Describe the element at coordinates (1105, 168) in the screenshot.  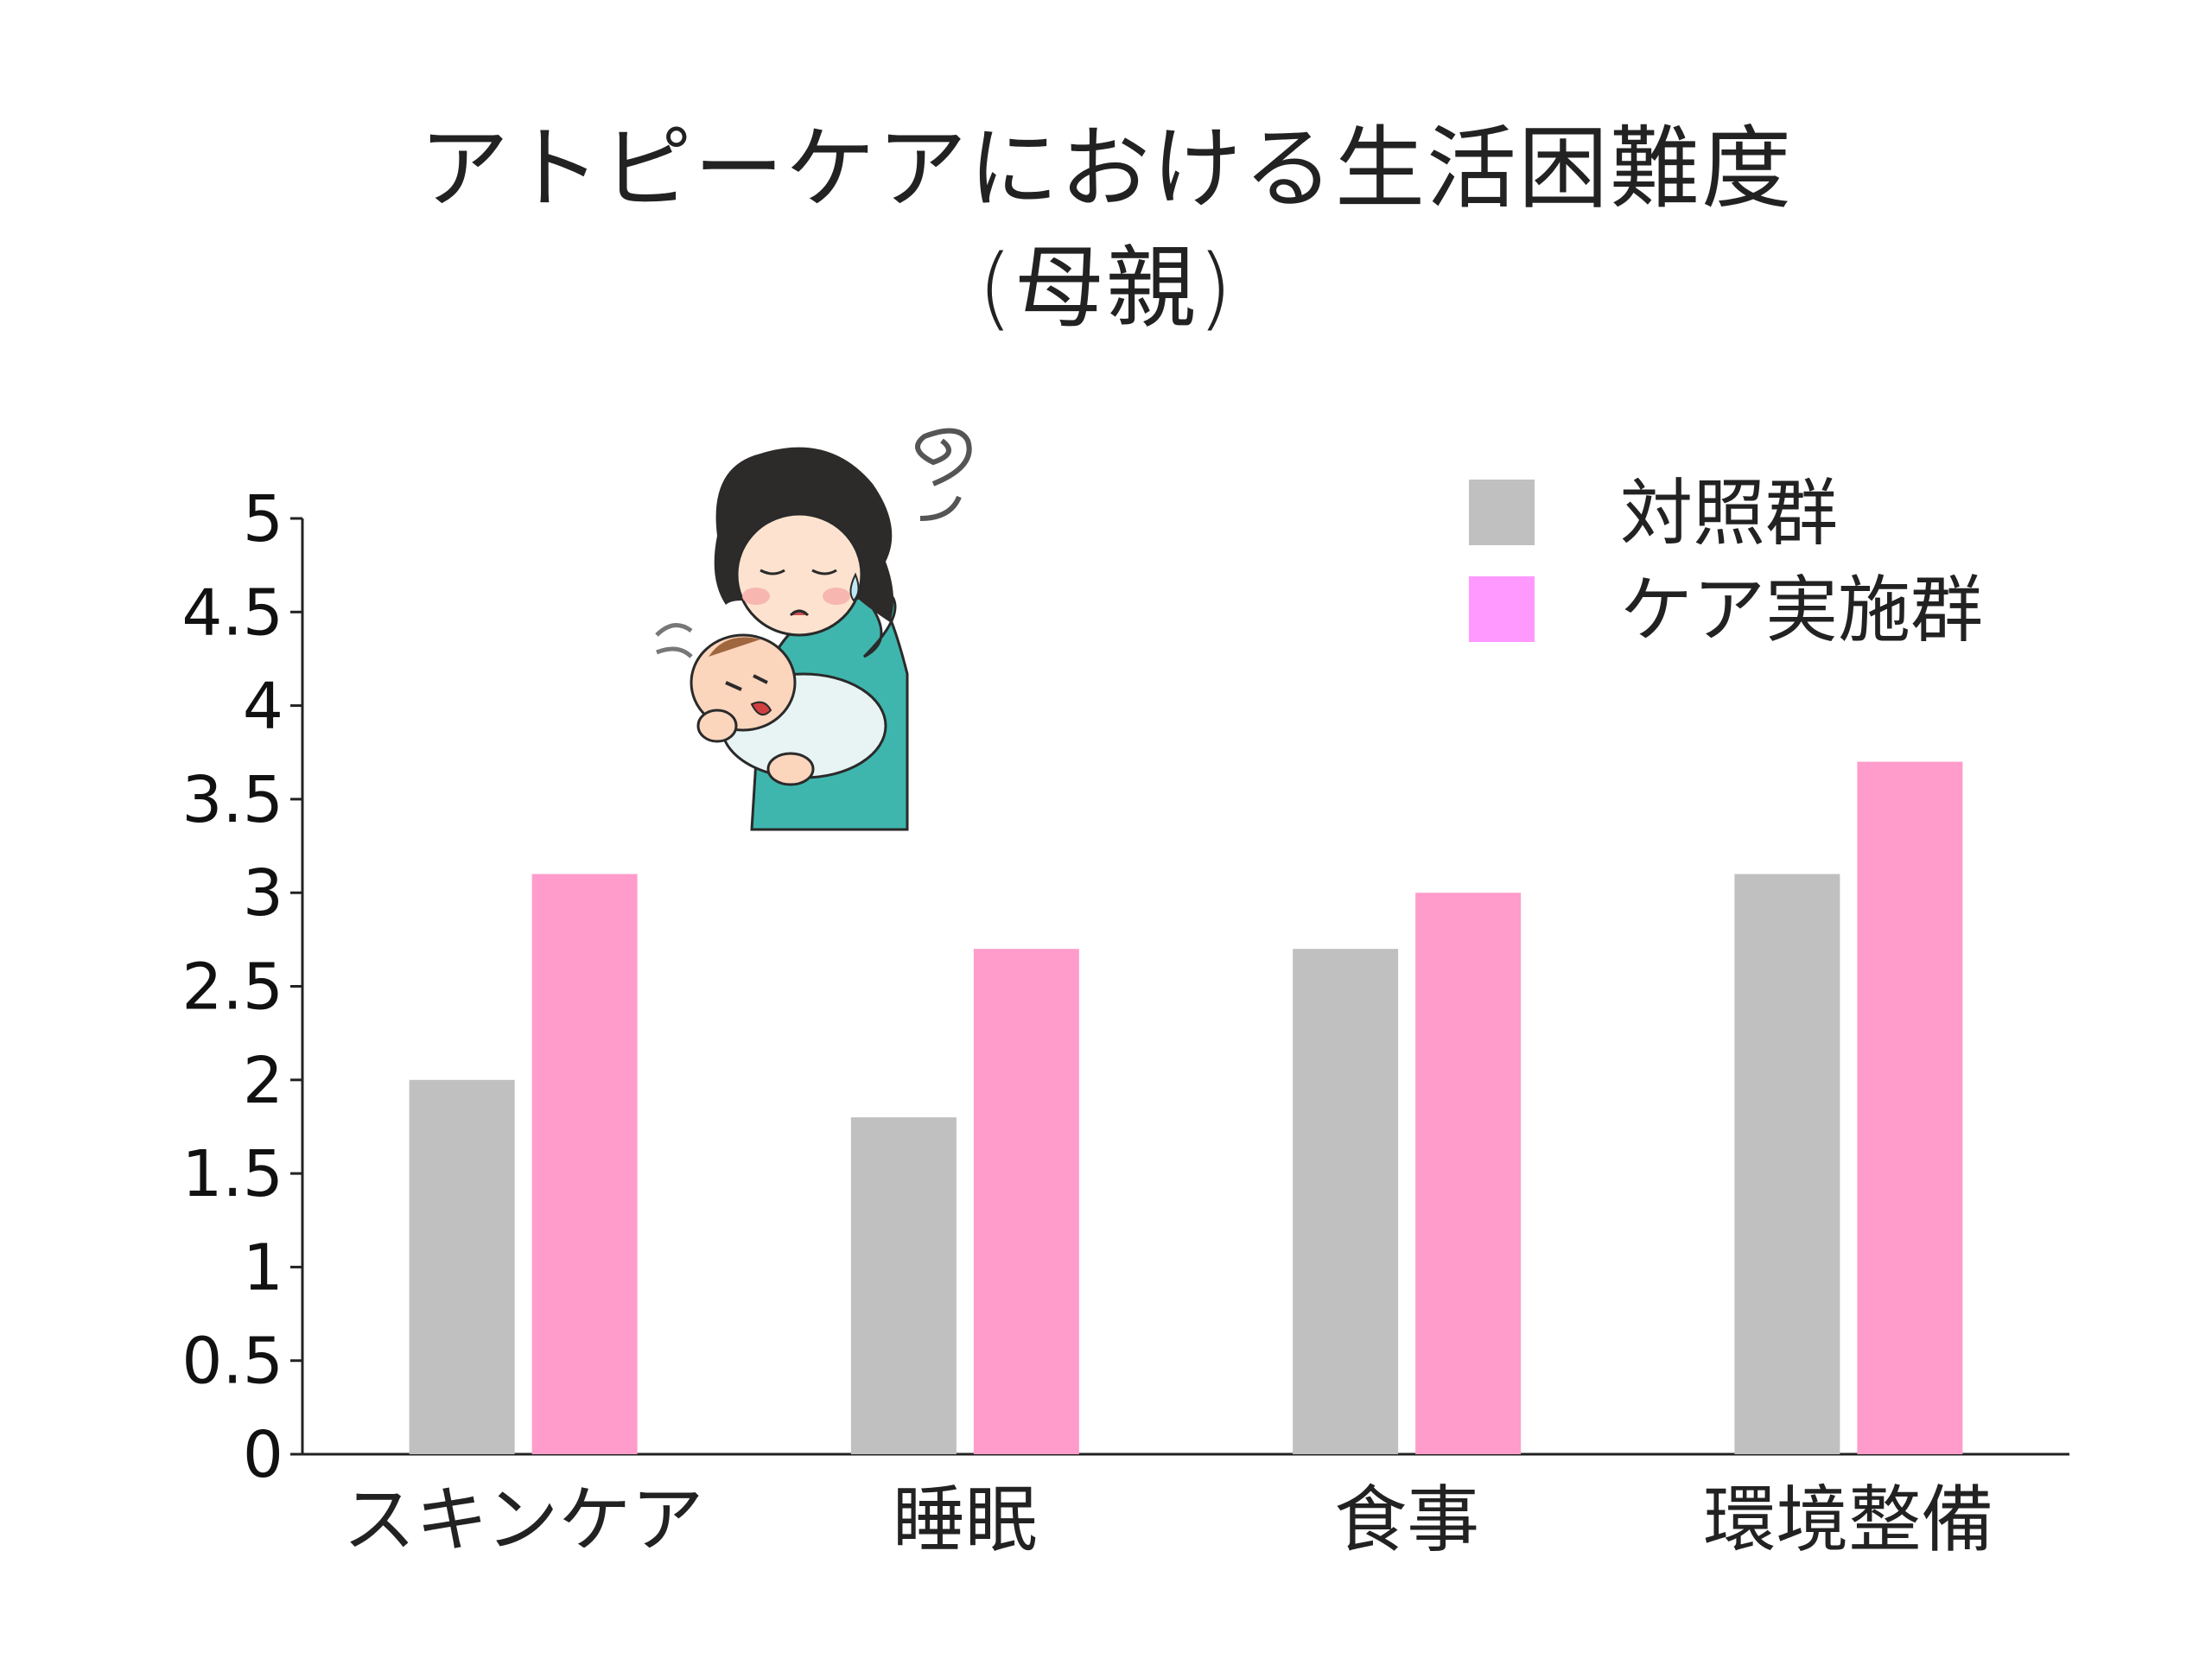
I see `chart-title: アトピーケアにおける生活困難度` at that location.